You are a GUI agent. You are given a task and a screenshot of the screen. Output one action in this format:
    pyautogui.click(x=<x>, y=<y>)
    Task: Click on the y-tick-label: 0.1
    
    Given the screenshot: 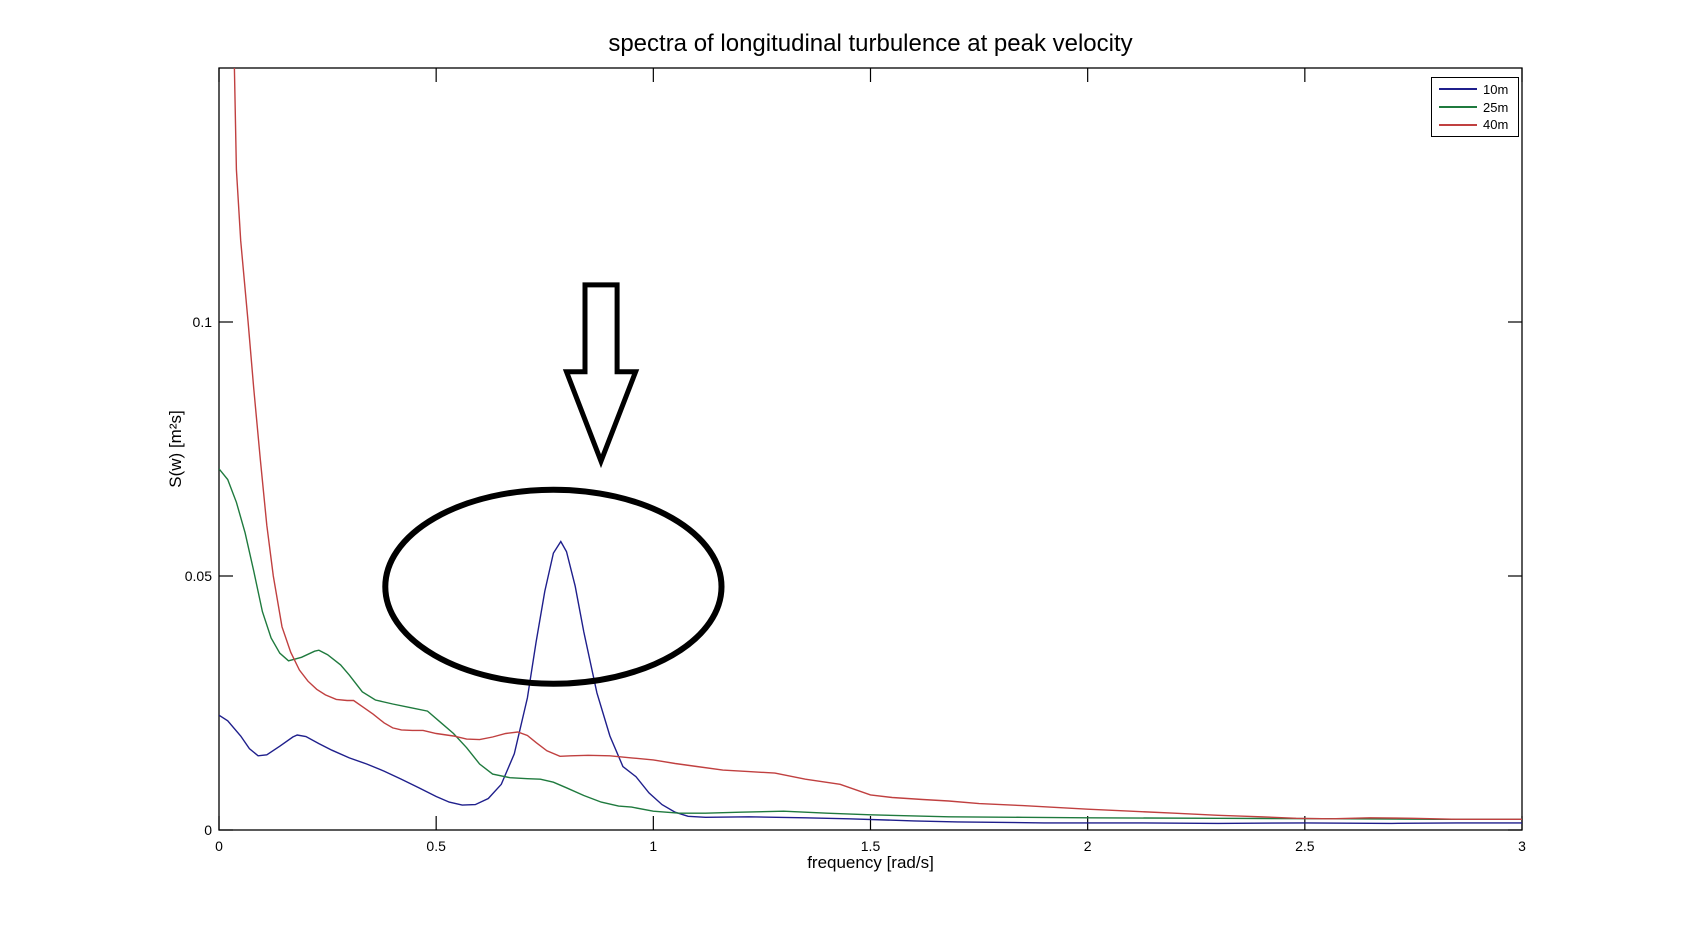 What is the action you would take?
    pyautogui.click(x=202, y=322)
    